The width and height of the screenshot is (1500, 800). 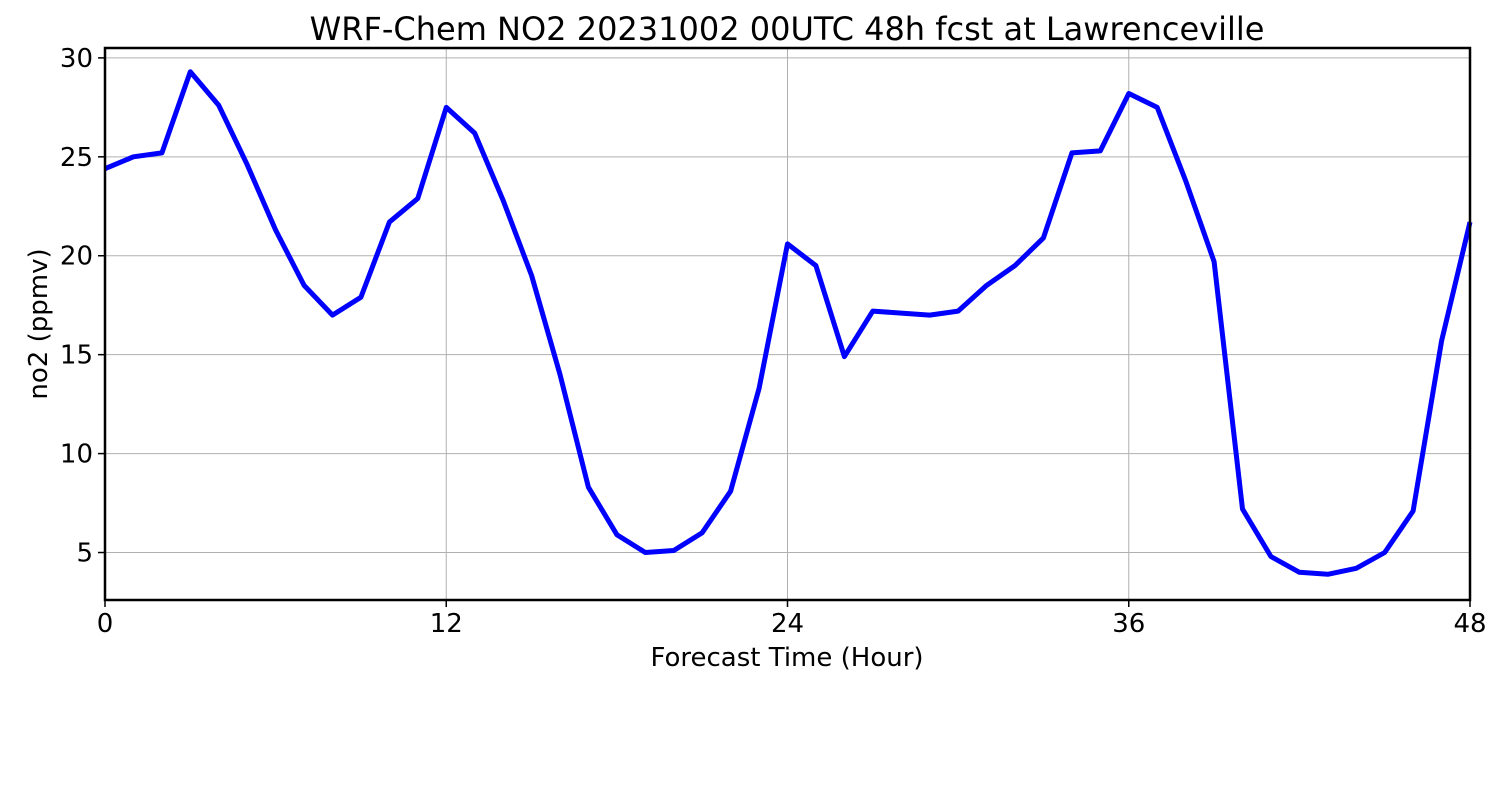 I want to click on x-tick-label: 48, so click(x=1469, y=624).